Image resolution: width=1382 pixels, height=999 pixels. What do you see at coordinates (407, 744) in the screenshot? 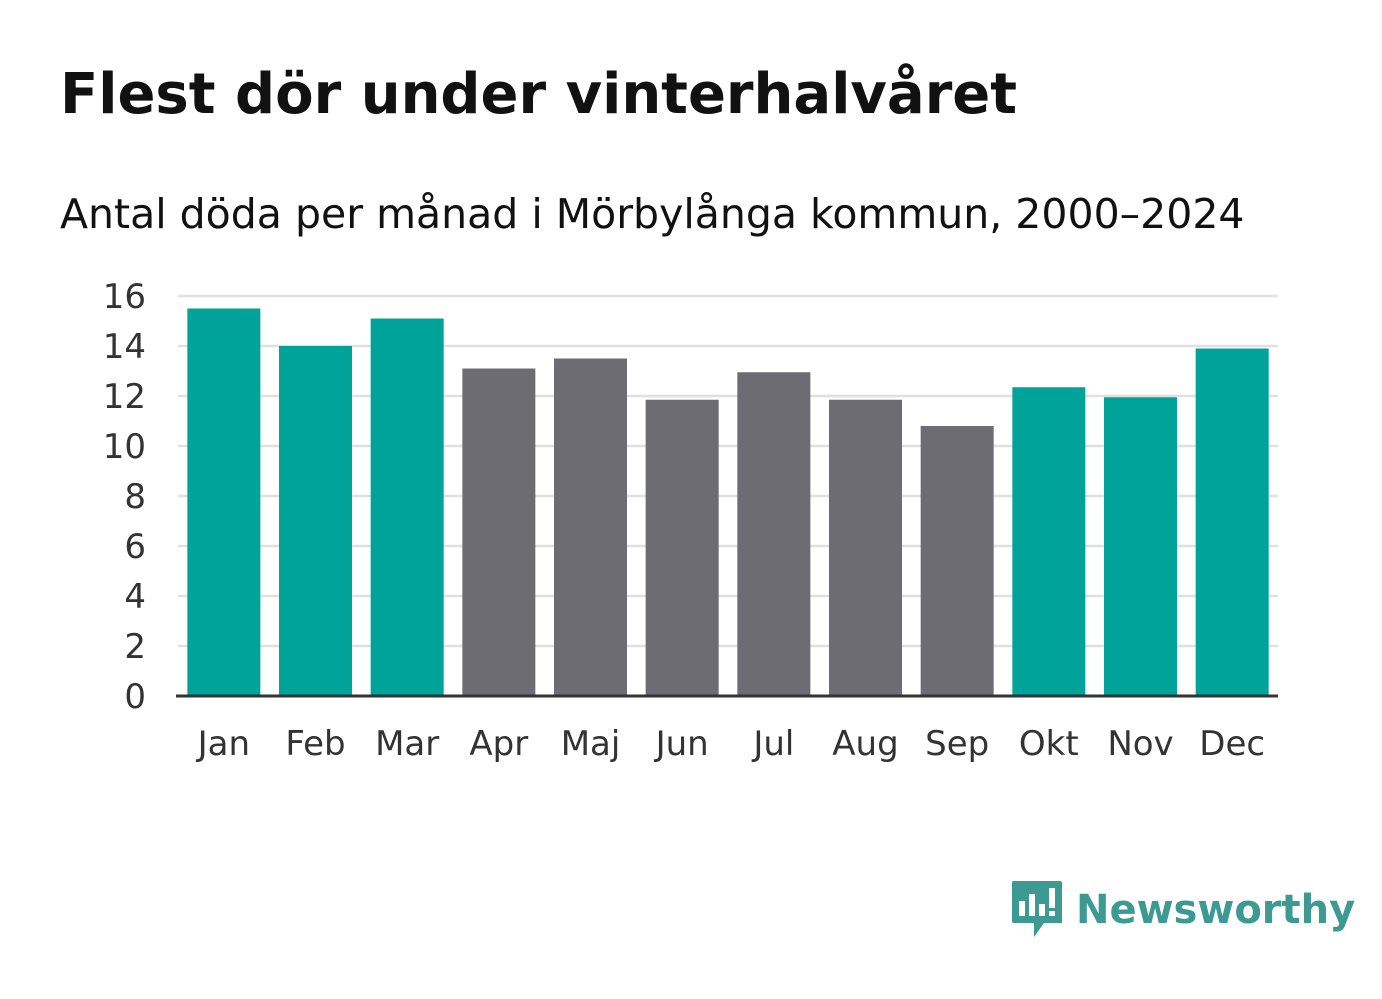
I see `x-tick-label: Mar` at bounding box center [407, 744].